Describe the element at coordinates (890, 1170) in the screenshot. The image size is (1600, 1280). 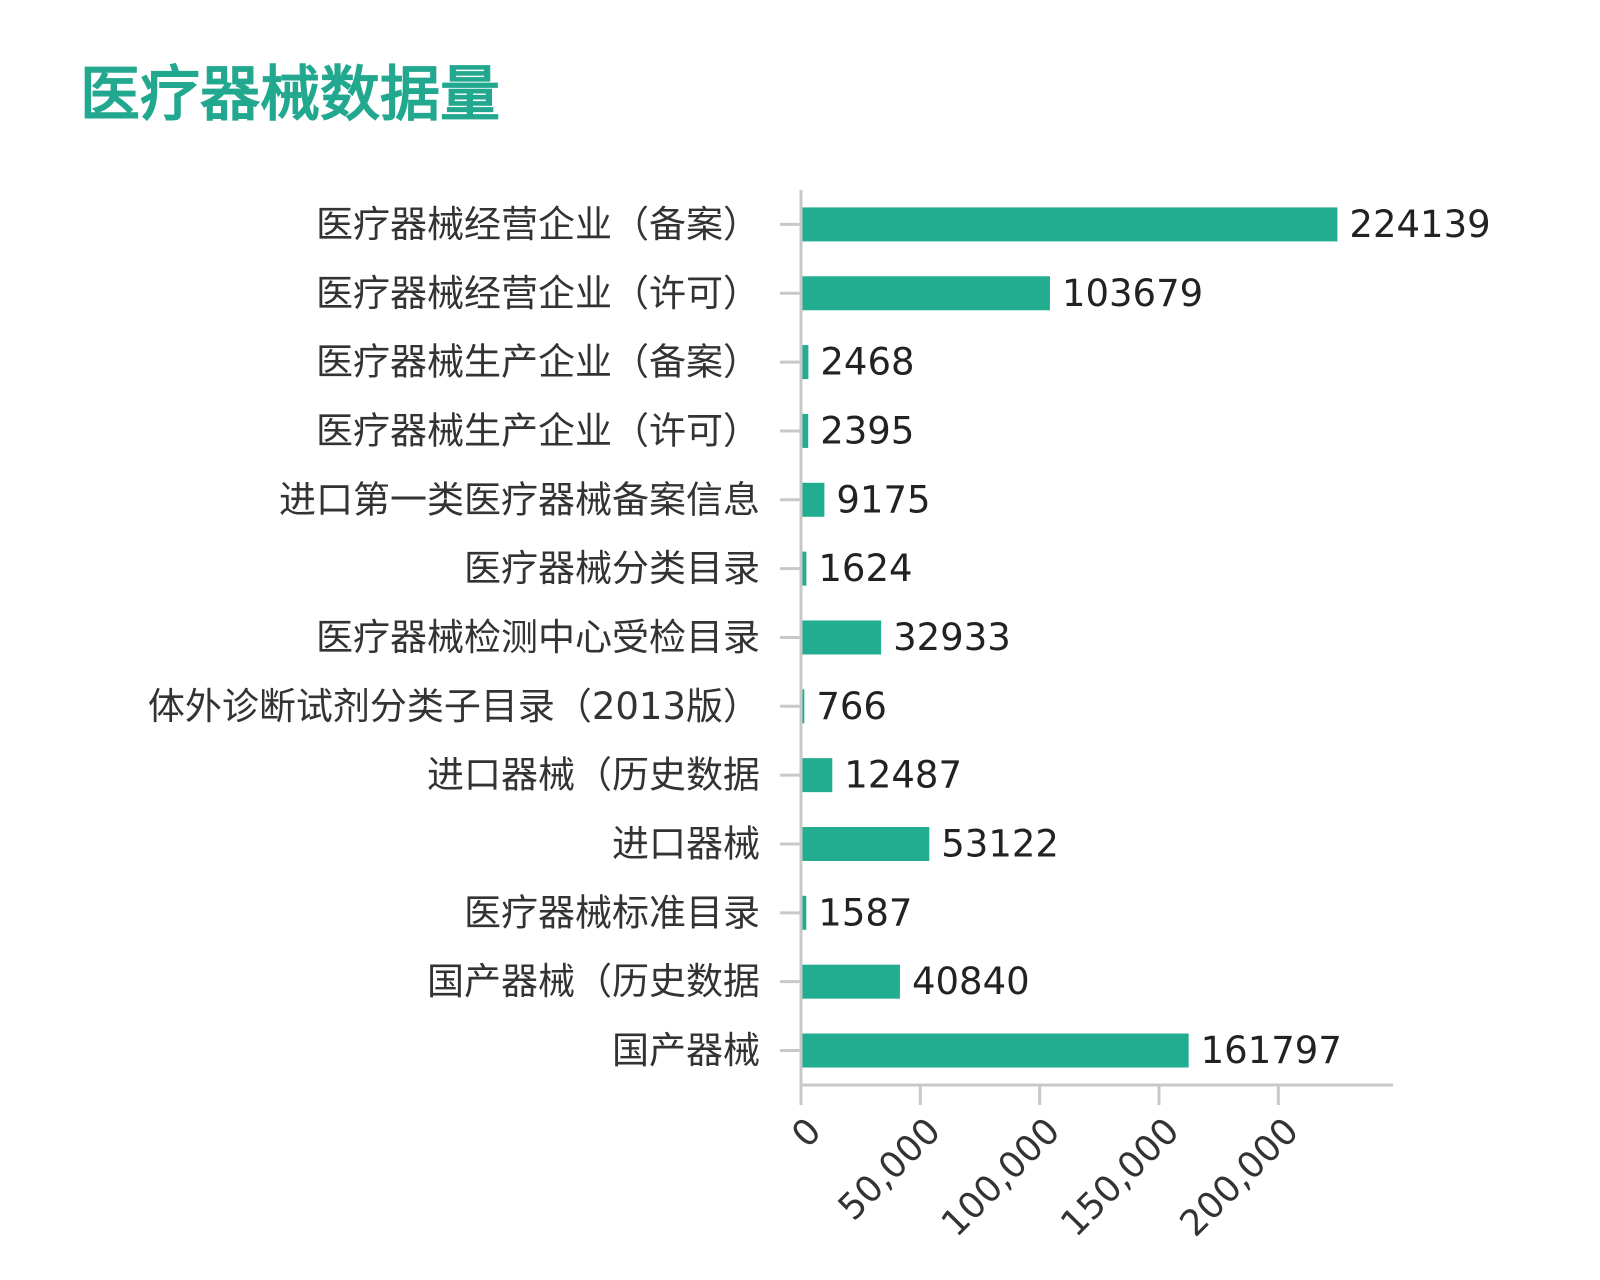
I see `x-tick-label: 50,000` at that location.